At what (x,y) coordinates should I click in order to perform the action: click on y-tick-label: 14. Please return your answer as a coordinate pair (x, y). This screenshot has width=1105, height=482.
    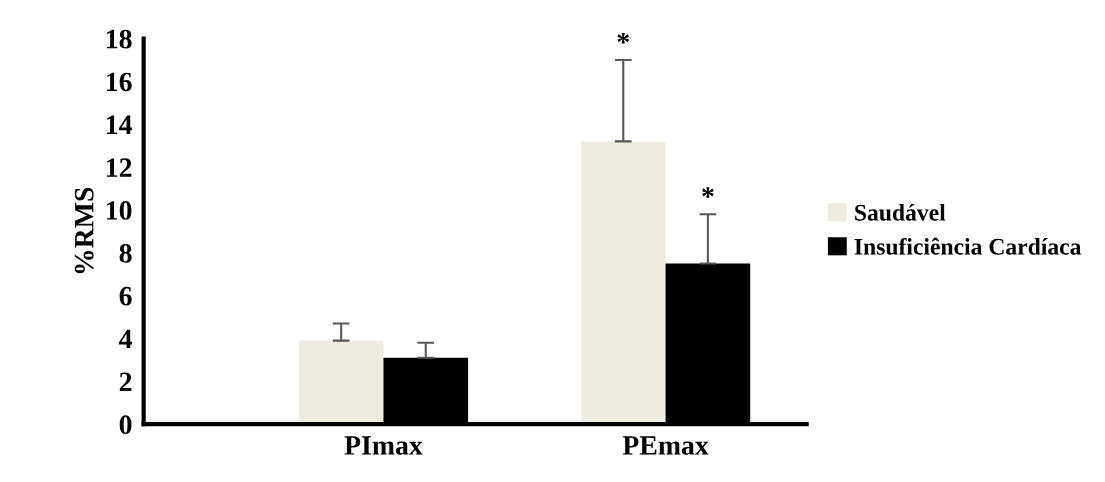
    Looking at the image, I should click on (119, 124).